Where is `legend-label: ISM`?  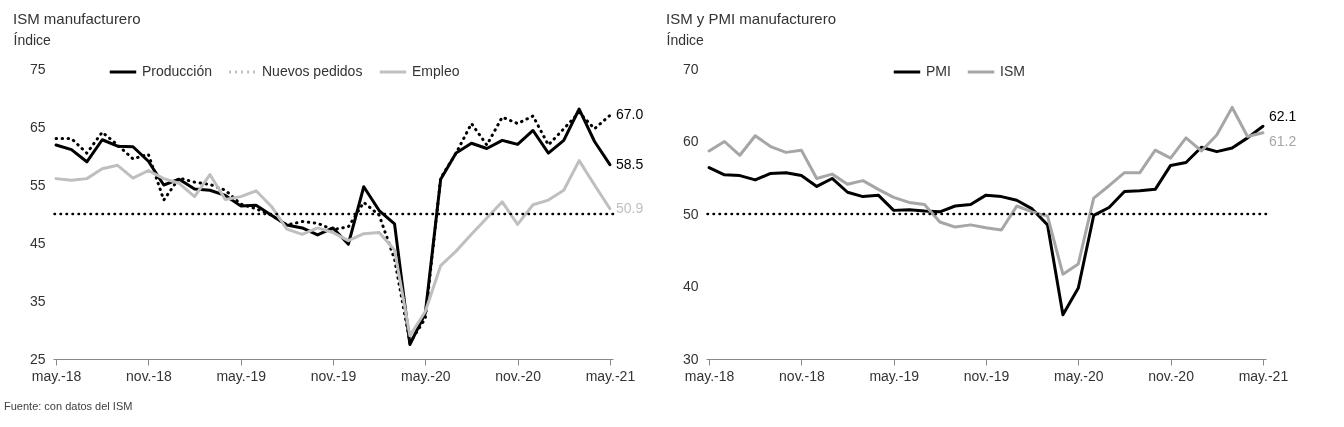
legend-label: ISM is located at coordinates (1012, 71).